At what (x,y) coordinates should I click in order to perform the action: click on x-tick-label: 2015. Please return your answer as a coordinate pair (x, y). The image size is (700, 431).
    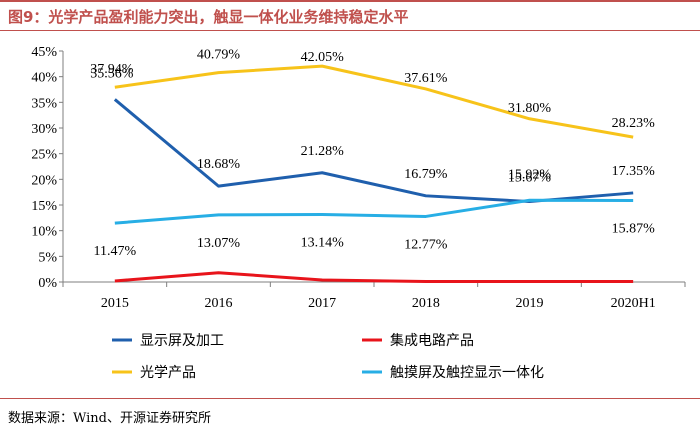
    Looking at the image, I should click on (115, 303).